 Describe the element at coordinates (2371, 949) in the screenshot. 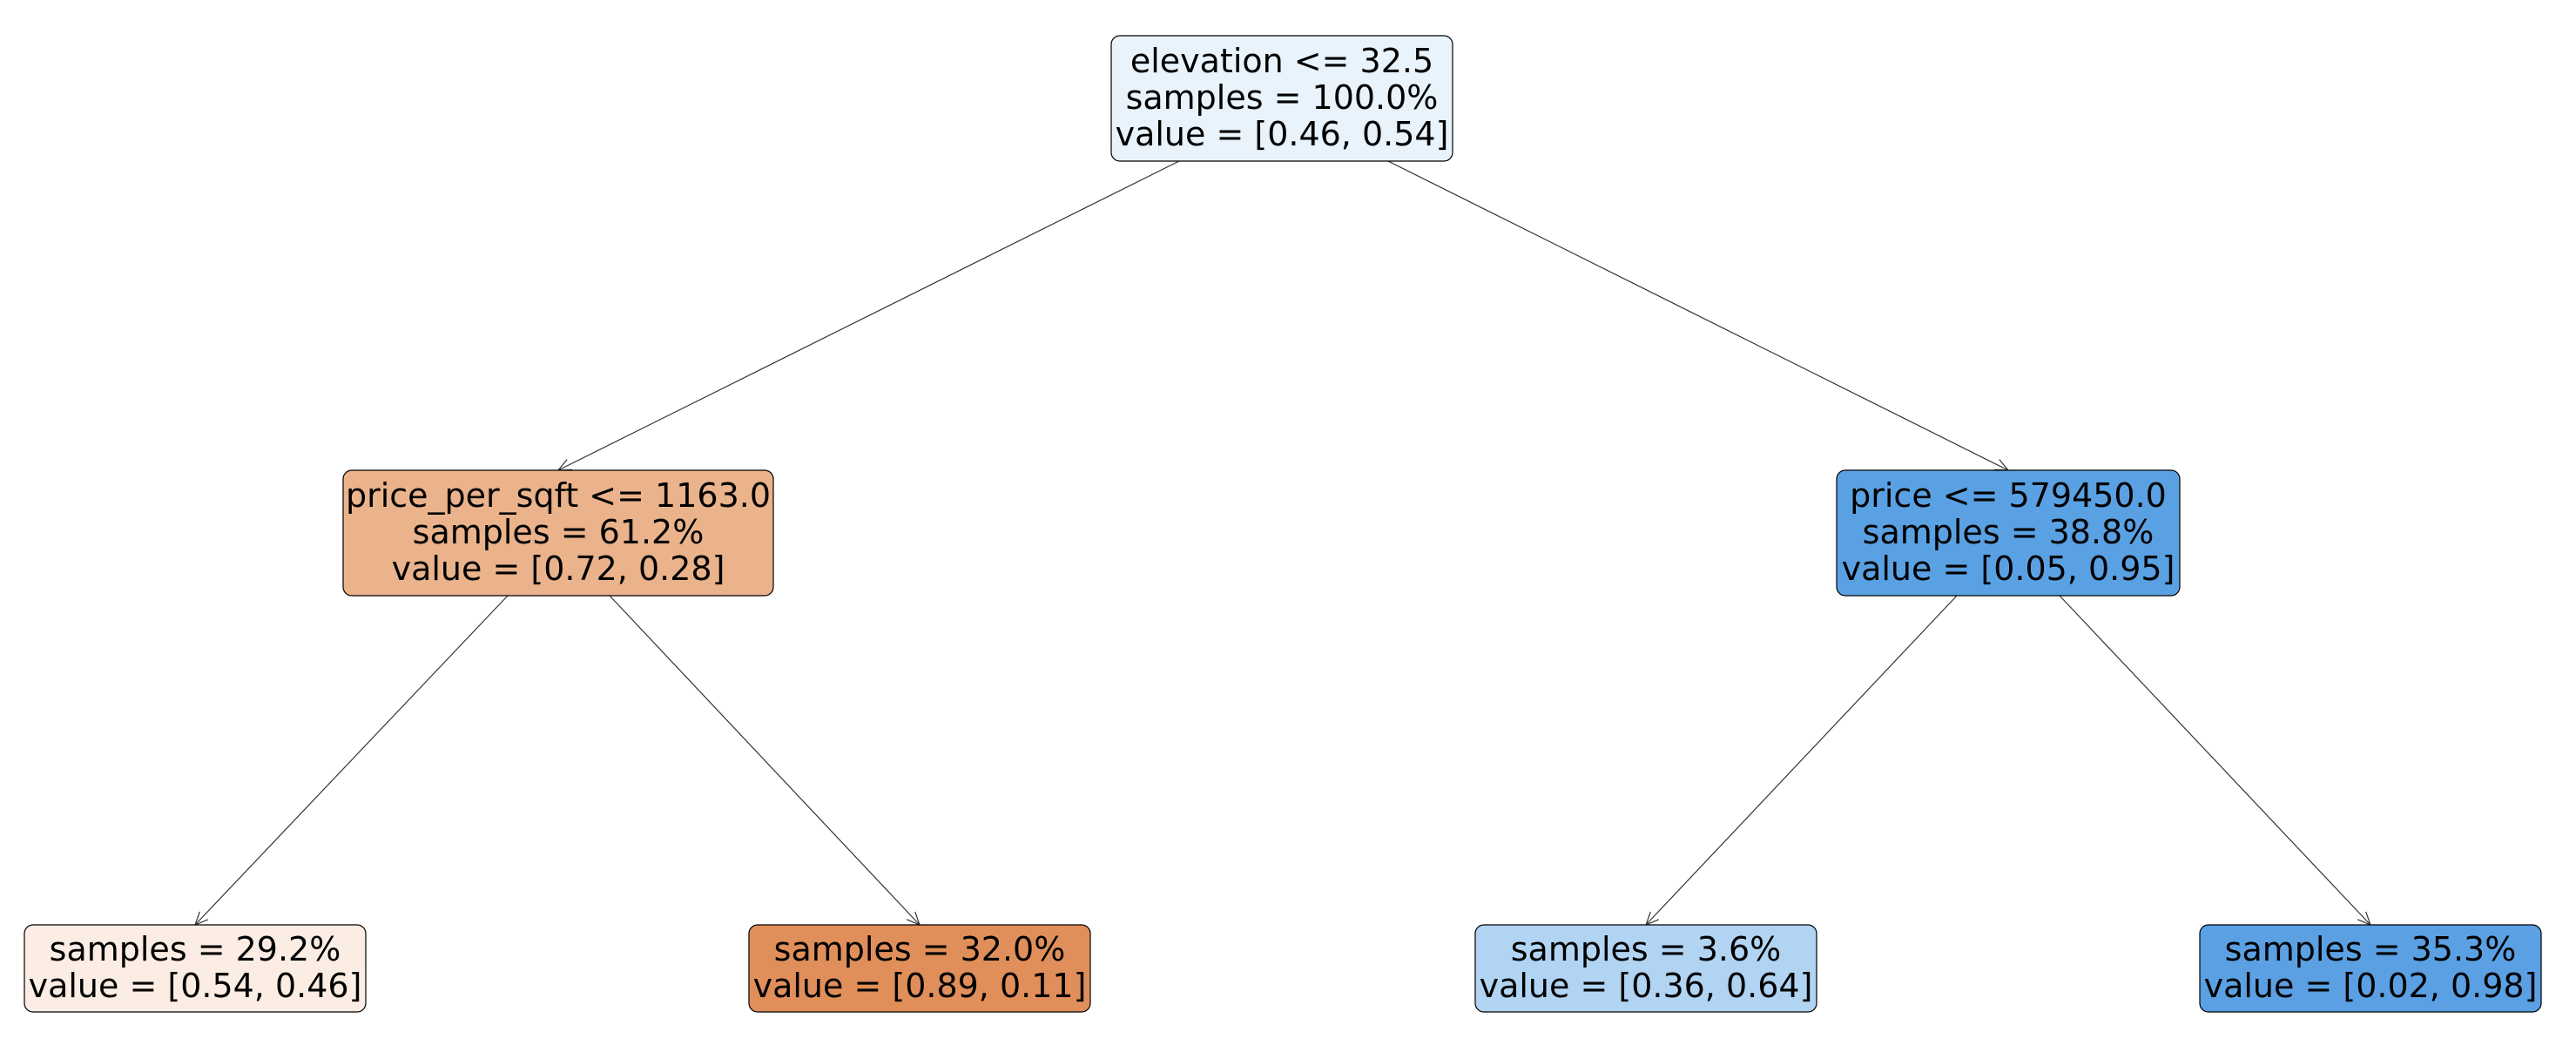

I see `node-label-line: samples = 35.3%` at that location.